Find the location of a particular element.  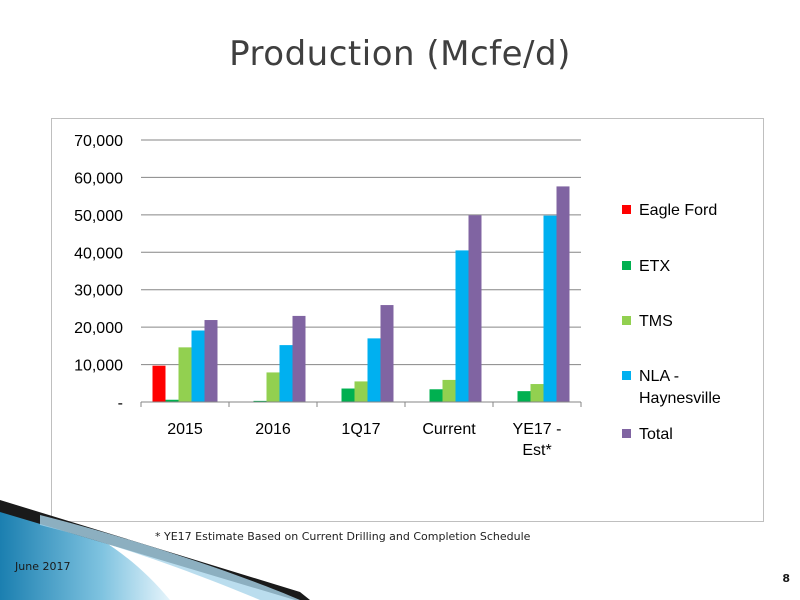

y-tick-label: 40,000 is located at coordinates (98, 253).